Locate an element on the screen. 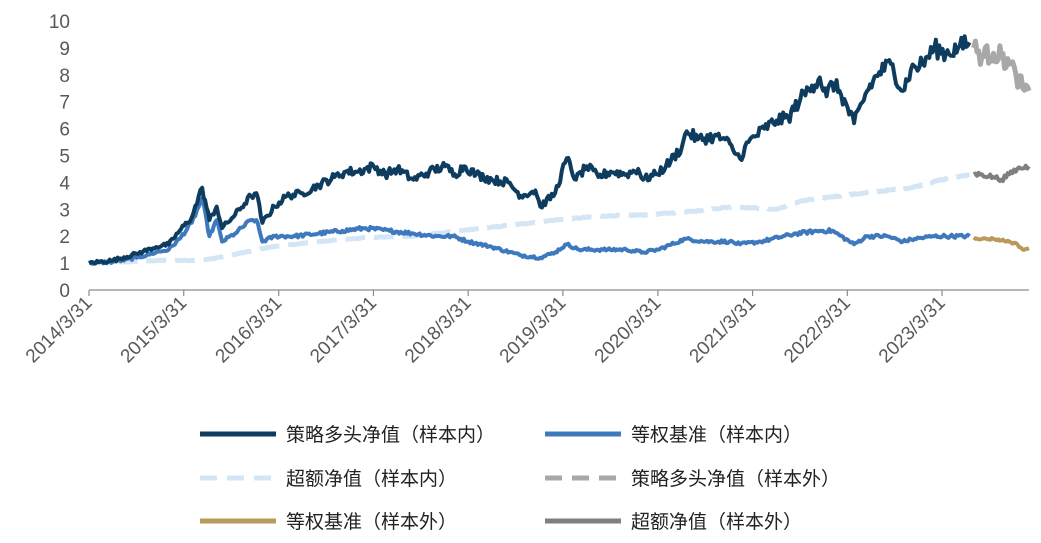  legend-label: 策略多头净值（样本内） is located at coordinates (390, 435).